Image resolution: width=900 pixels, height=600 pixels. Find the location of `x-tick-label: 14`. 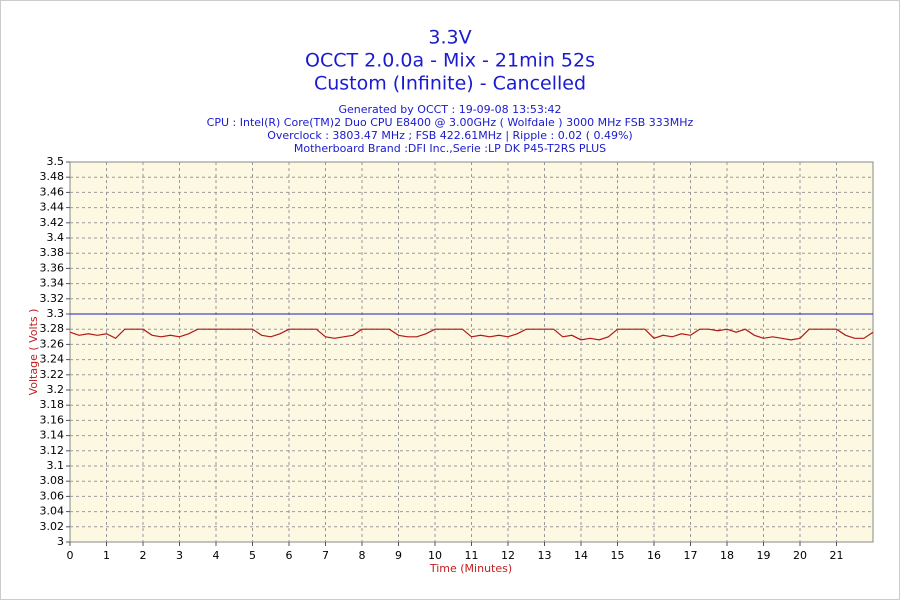

x-tick-label: 14 is located at coordinates (581, 555).